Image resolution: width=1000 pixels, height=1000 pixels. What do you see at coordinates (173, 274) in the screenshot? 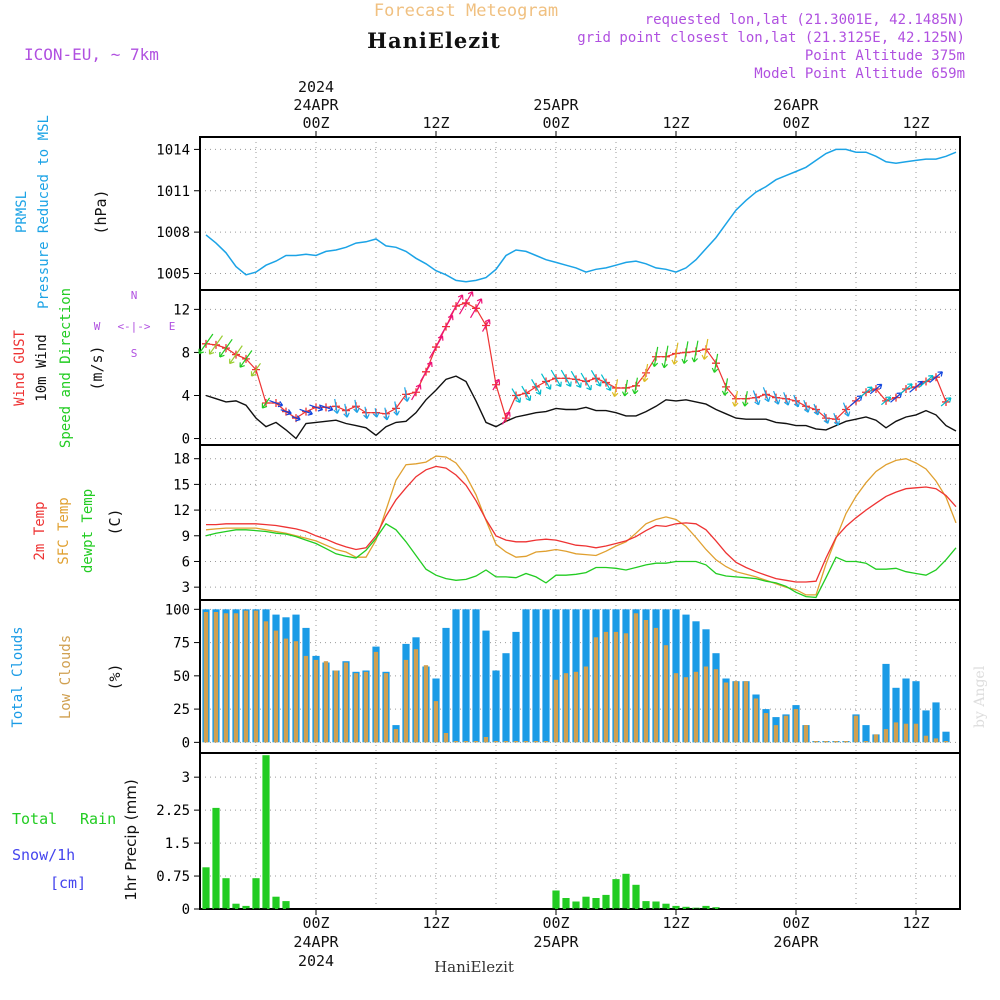
I see `ytick-label: 1005` at bounding box center [173, 274].